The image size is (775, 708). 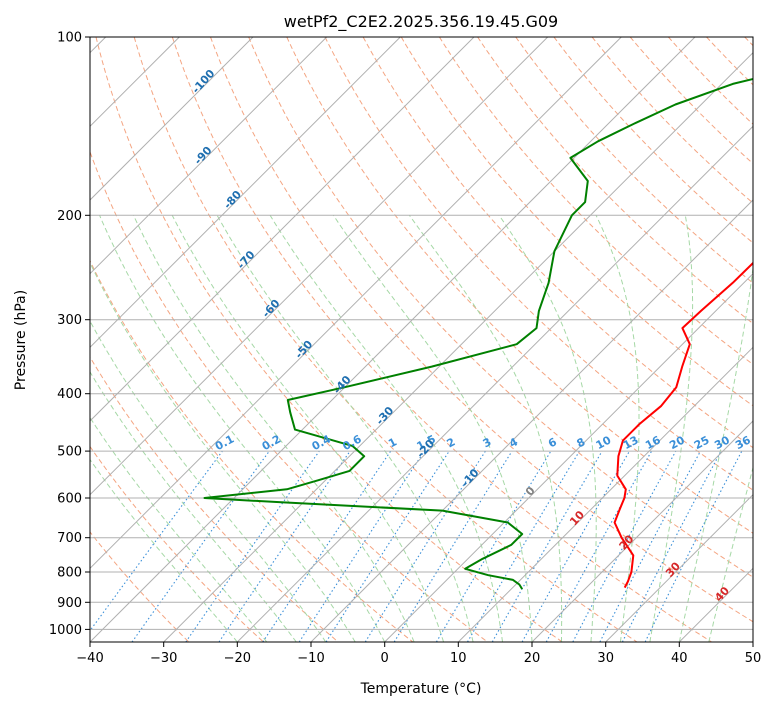 What do you see at coordinates (65, 630) in the screenshot?
I see `y-tick-label: 1000` at bounding box center [65, 630].